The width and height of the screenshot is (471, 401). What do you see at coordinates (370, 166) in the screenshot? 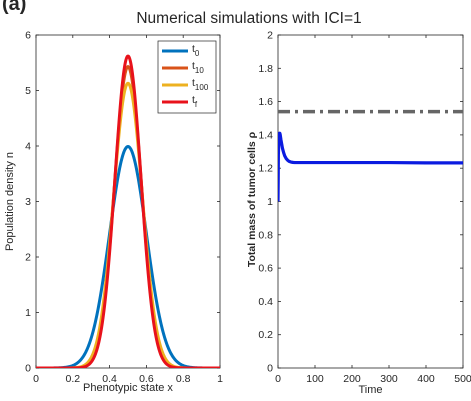
I see `mass-line` at bounding box center [370, 166].